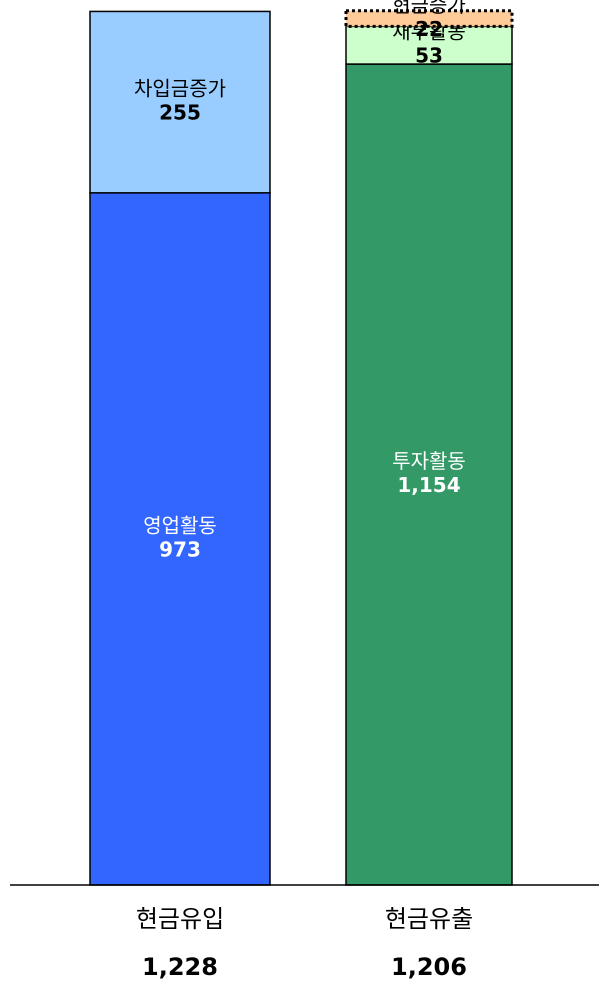 The image size is (599, 986). What do you see at coordinates (180, 113) in the screenshot?
I see `segment-value: 255` at bounding box center [180, 113].